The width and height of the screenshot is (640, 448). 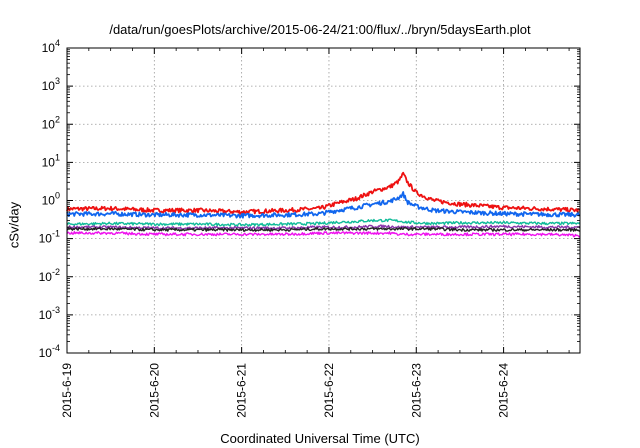 I want to click on x-tick-label: 2015-6-23, so click(x=416, y=390).